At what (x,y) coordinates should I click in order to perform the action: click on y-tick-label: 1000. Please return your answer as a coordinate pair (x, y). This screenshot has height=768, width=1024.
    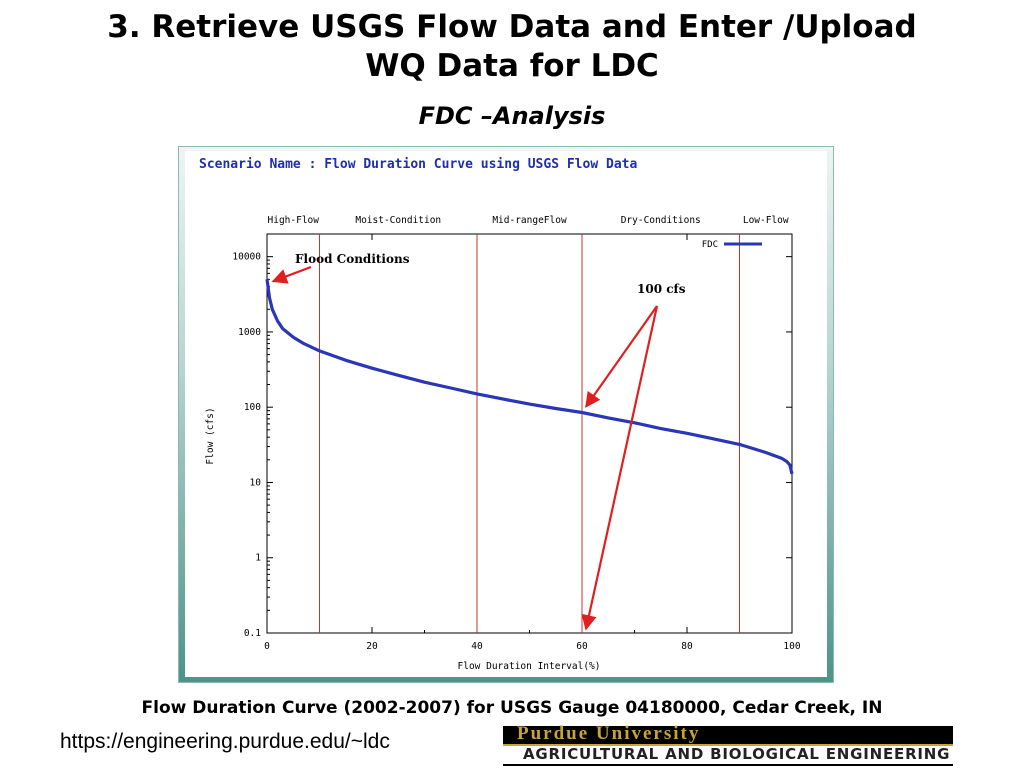
    Looking at the image, I should click on (249, 332).